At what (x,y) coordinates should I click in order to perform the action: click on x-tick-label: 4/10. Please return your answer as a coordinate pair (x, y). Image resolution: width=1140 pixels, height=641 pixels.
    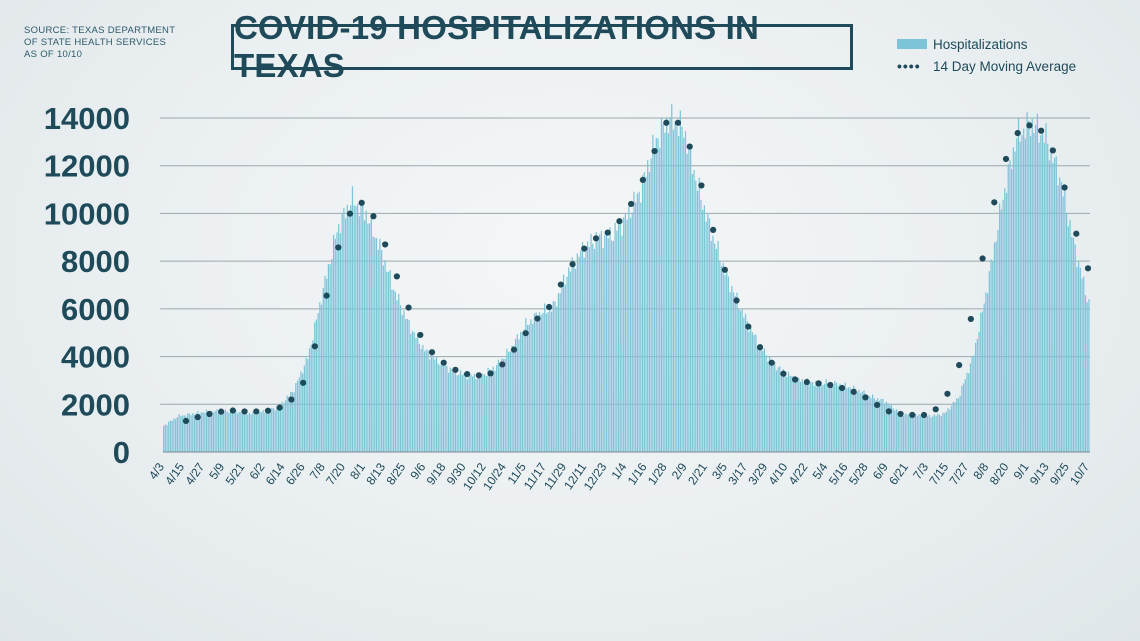
    Looking at the image, I should click on (778, 473).